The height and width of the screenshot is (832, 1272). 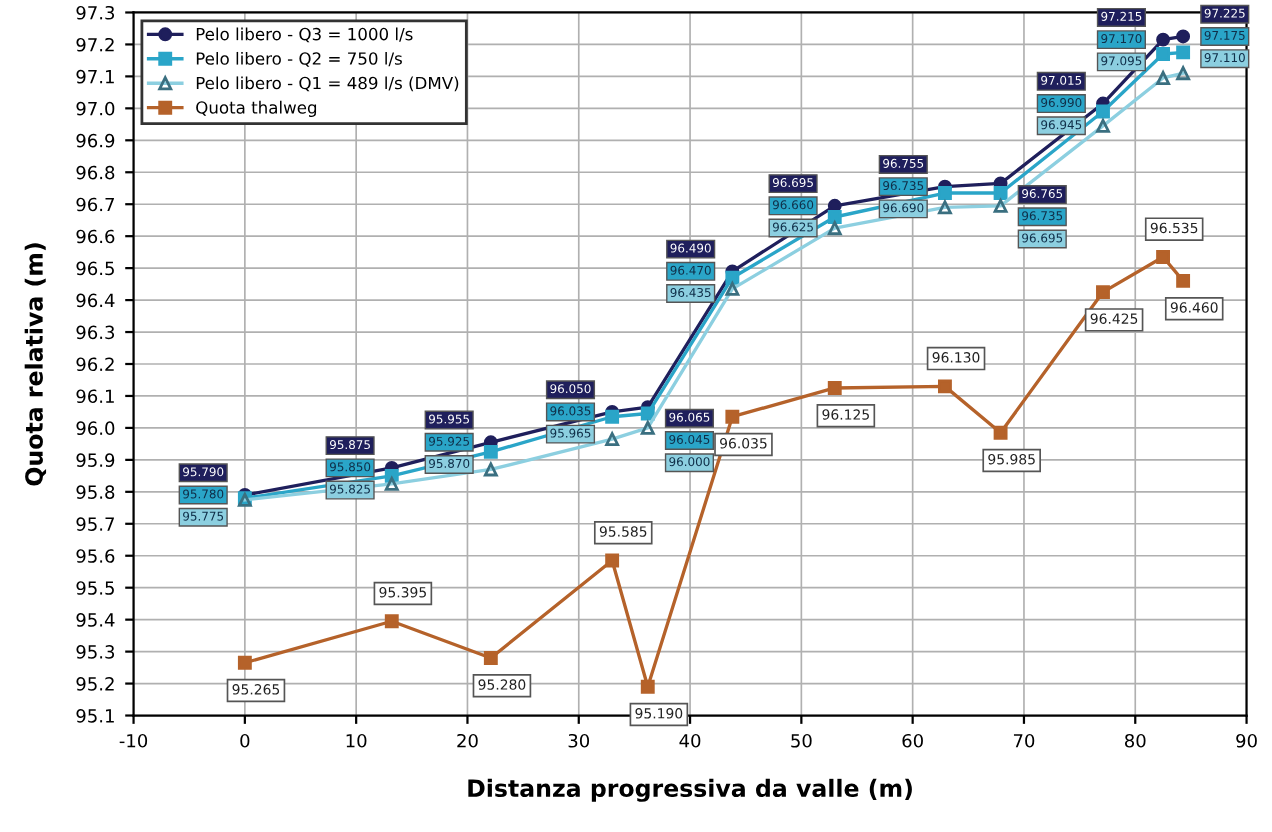 What do you see at coordinates (1135, 740) in the screenshot?
I see `x-tick-label: 80` at bounding box center [1135, 740].